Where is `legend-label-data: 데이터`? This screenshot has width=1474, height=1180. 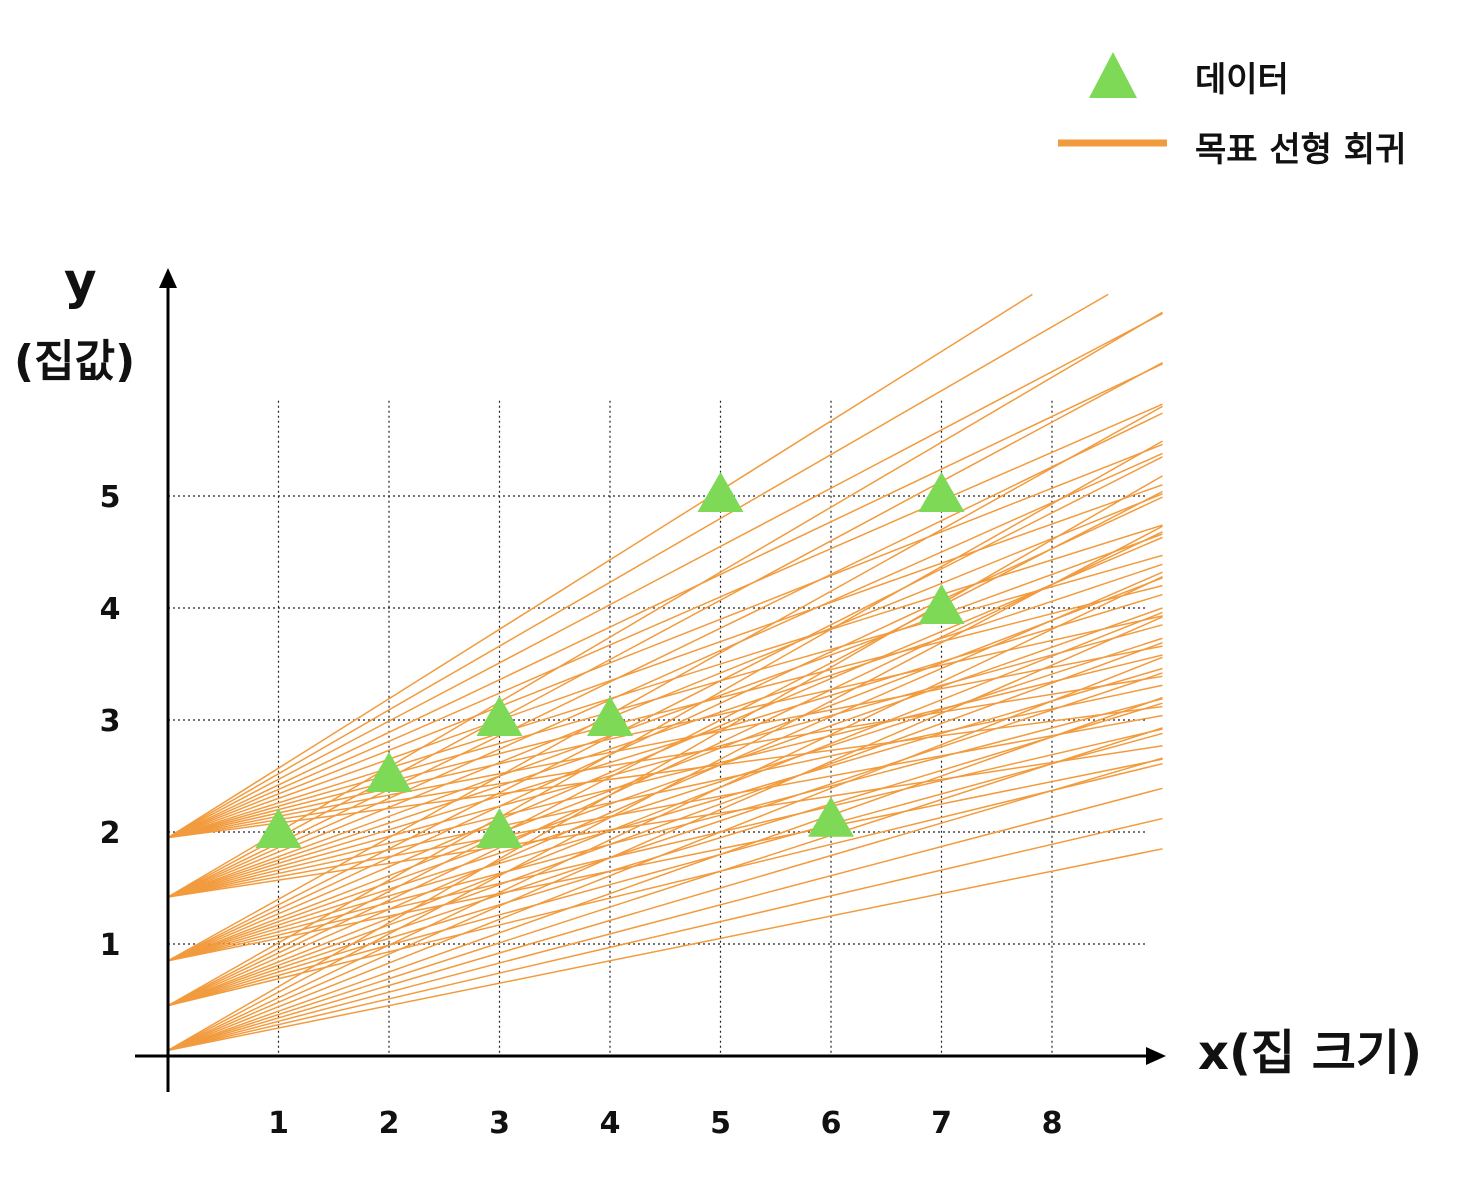
legend-label-data: 데이터 is located at coordinates (1242, 80).